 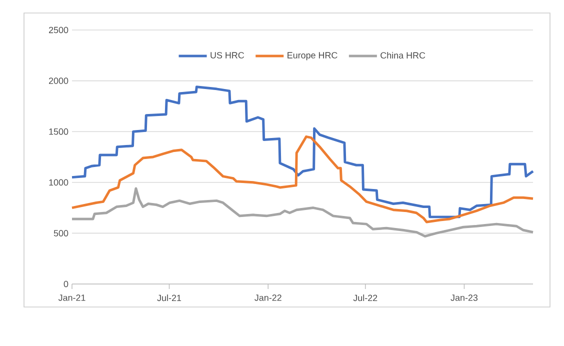 What do you see at coordinates (302, 212) in the screenshot?
I see `line-series` at bounding box center [302, 212].